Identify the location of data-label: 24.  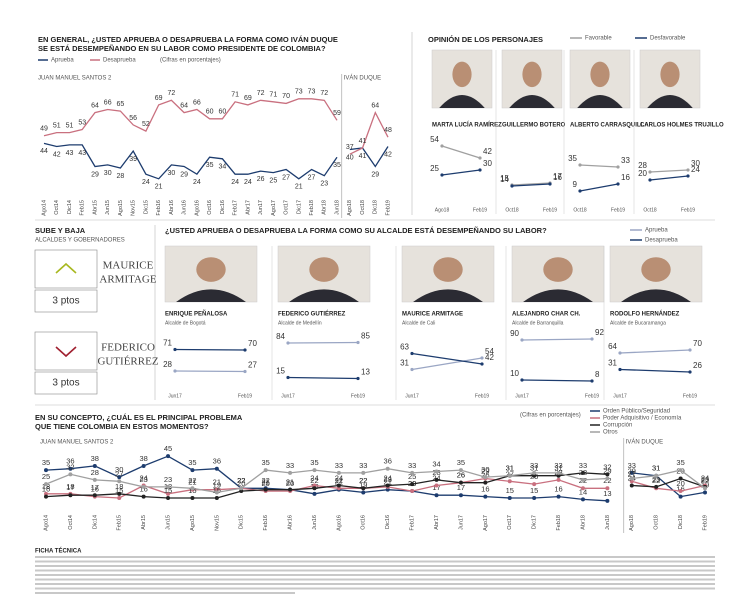
(143, 477).